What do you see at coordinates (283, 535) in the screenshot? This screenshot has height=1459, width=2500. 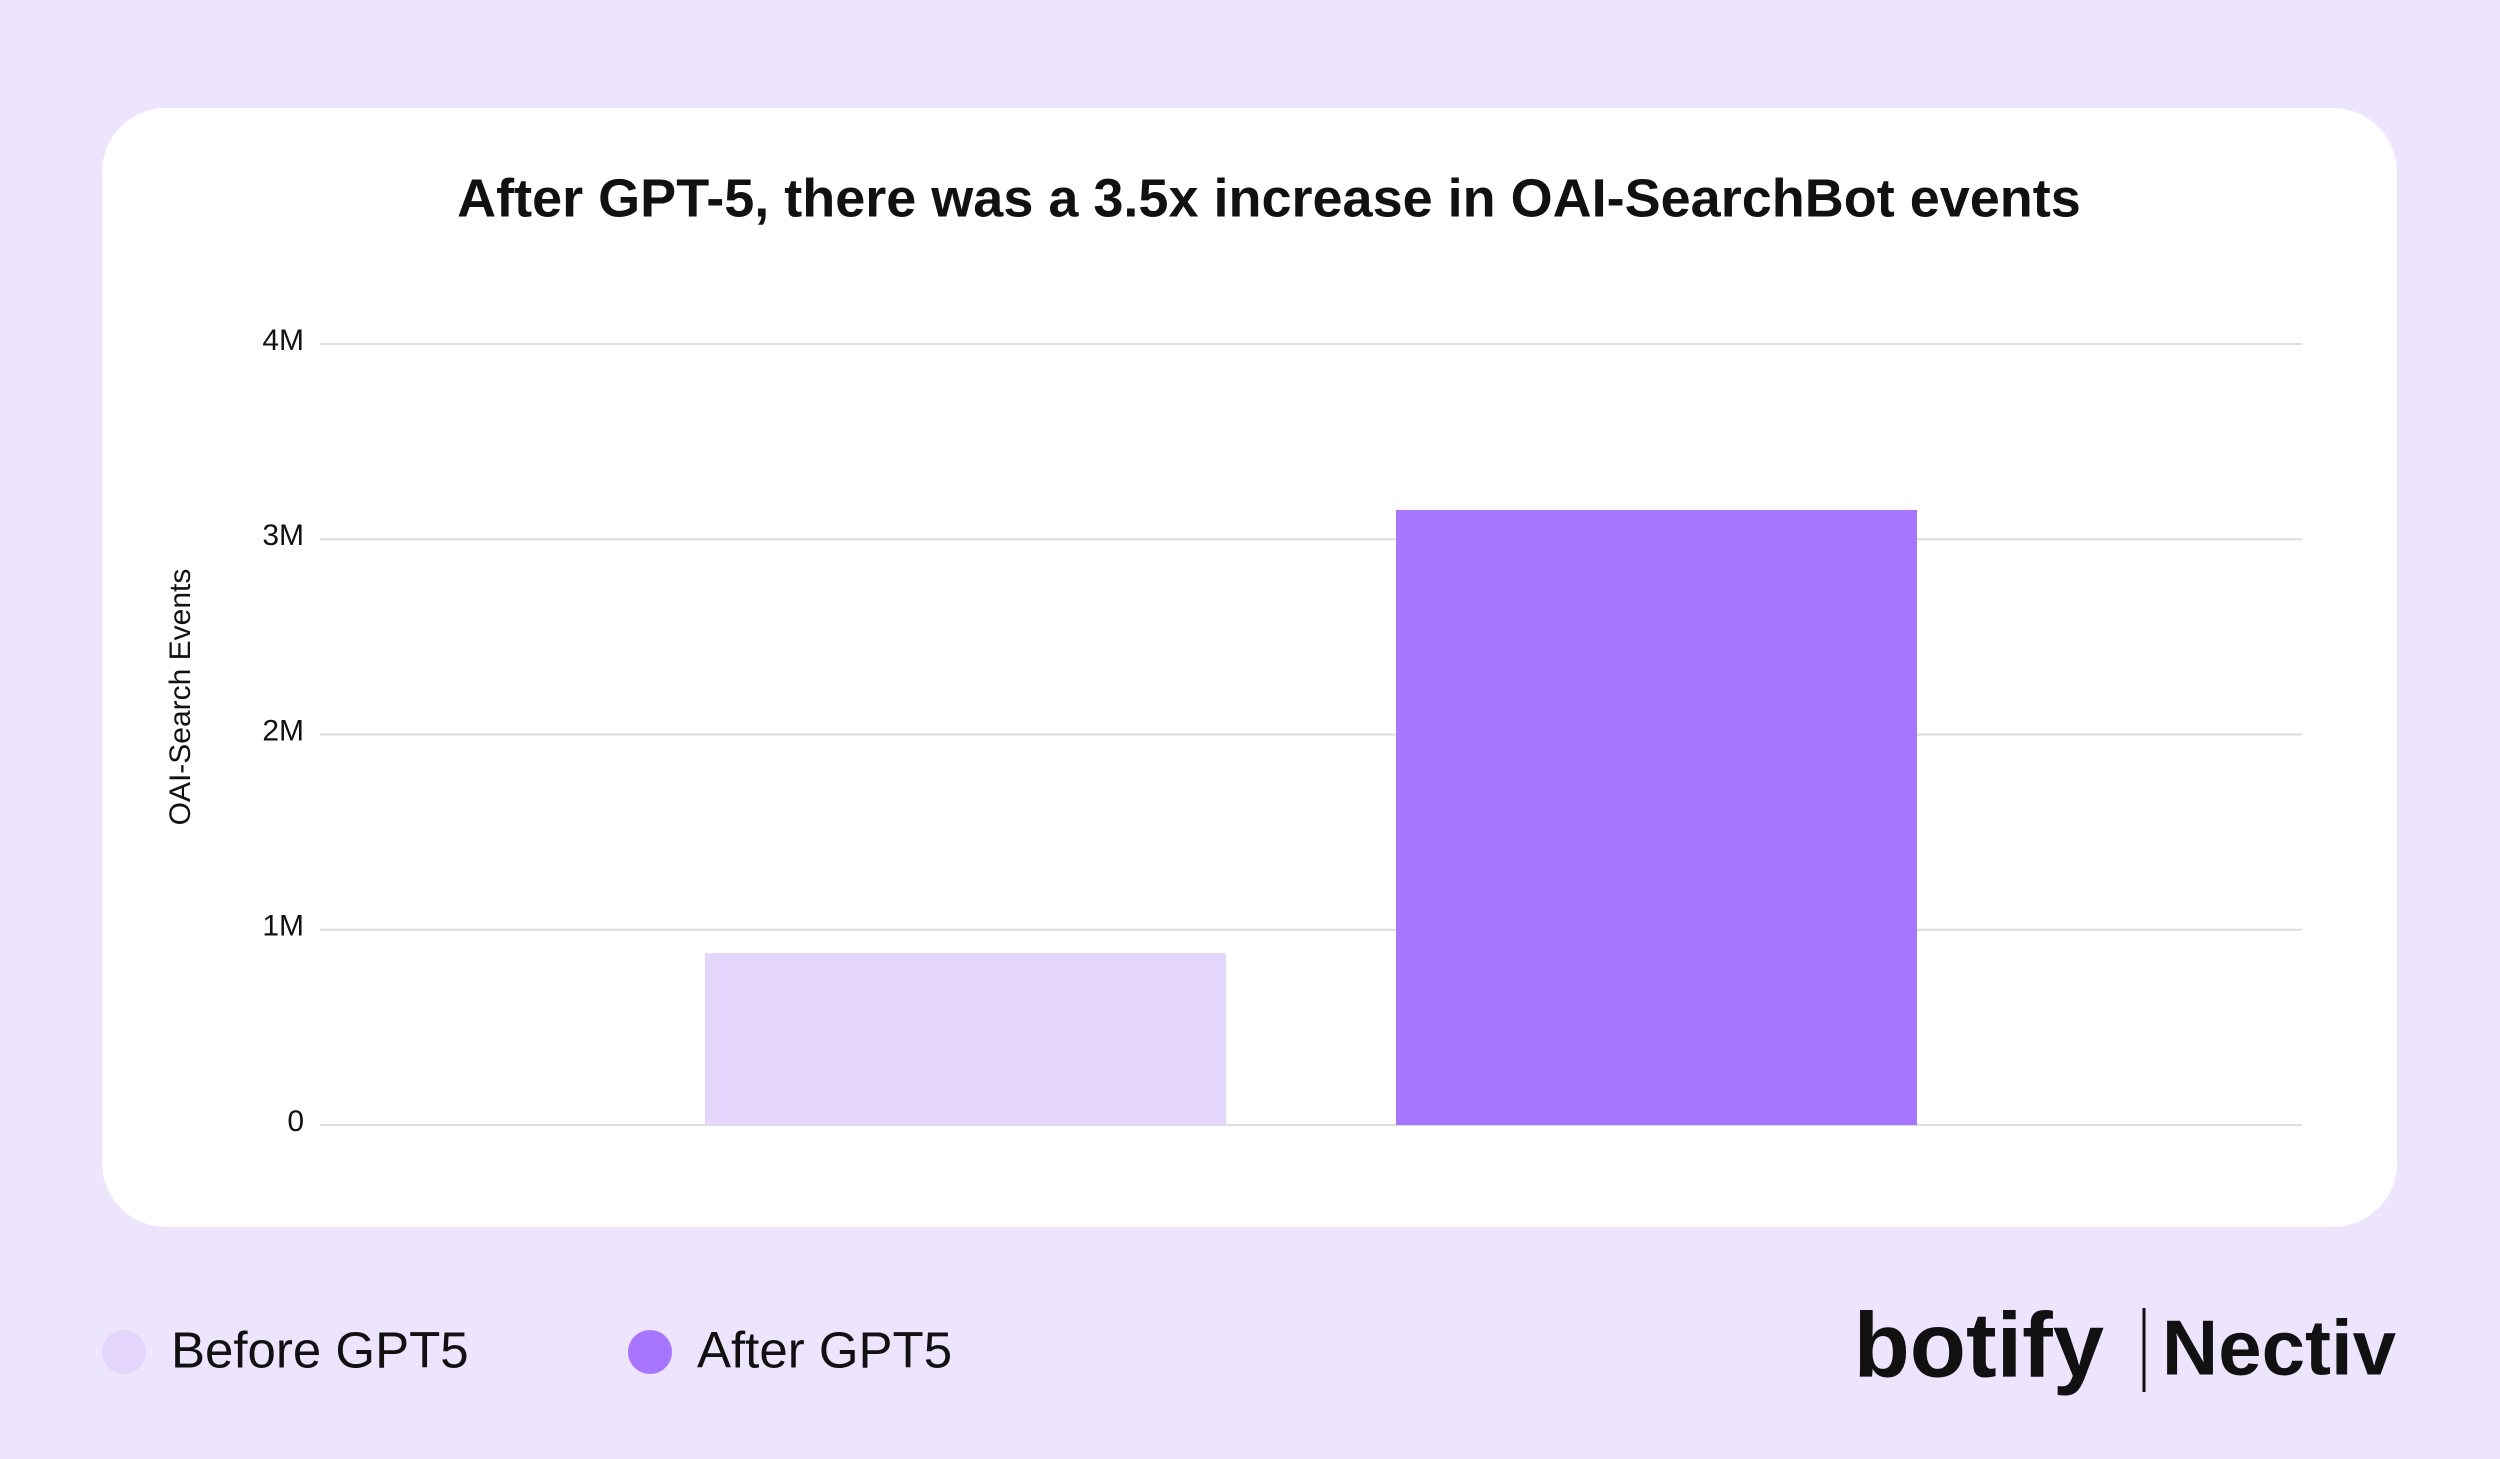 I see `y-tick-label: 3M` at bounding box center [283, 535].